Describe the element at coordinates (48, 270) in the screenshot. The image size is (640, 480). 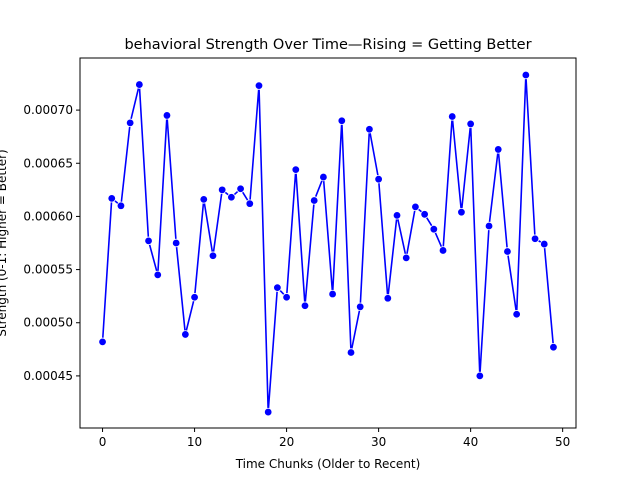
I see `y-tick-label: 0.00055` at that location.